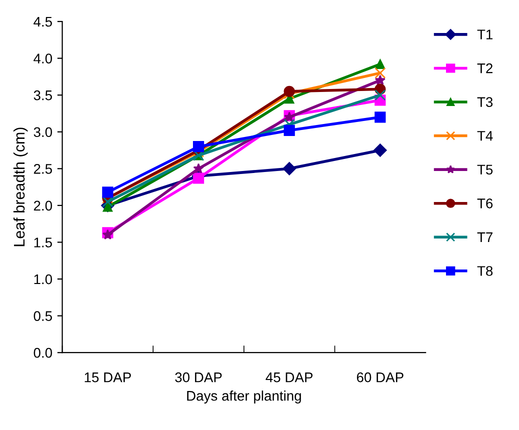 The height and width of the screenshot is (430, 519). What do you see at coordinates (43, 59) in the screenshot?
I see `y-tick-label: 4.0` at bounding box center [43, 59].